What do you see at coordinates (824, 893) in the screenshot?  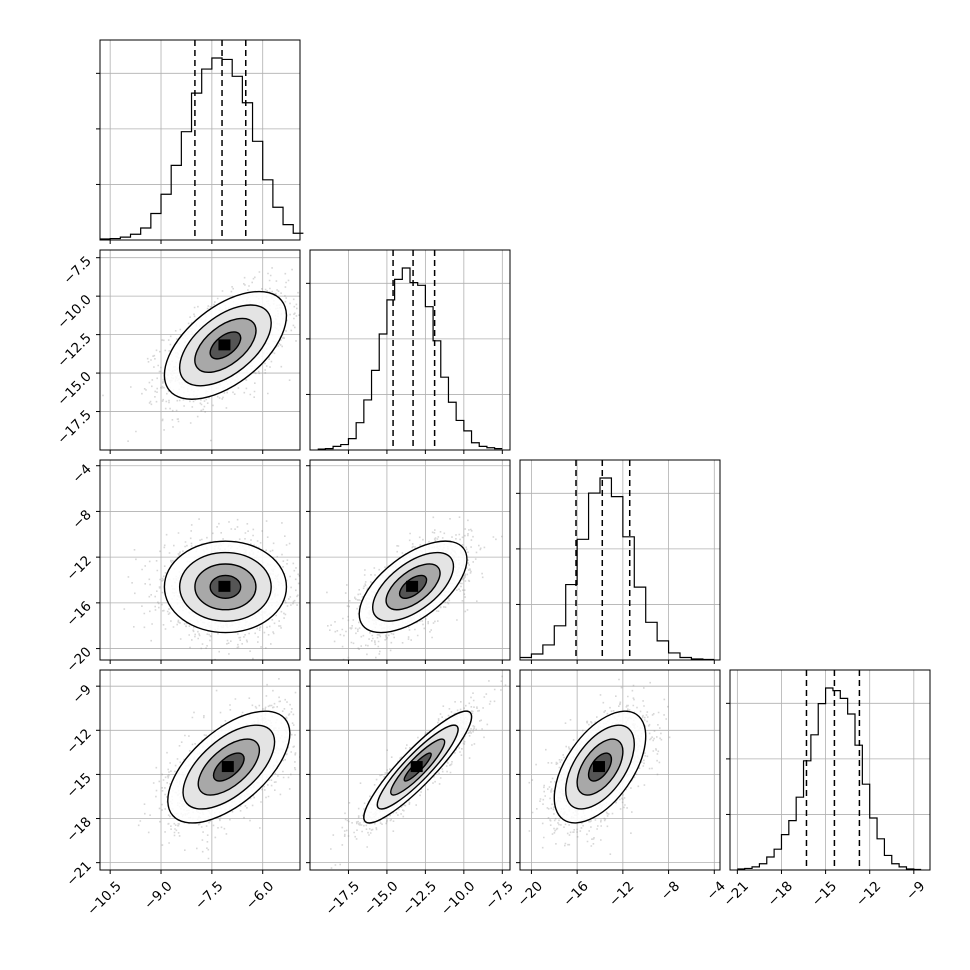 I see `x-tick-label: −15` at bounding box center [824, 893].